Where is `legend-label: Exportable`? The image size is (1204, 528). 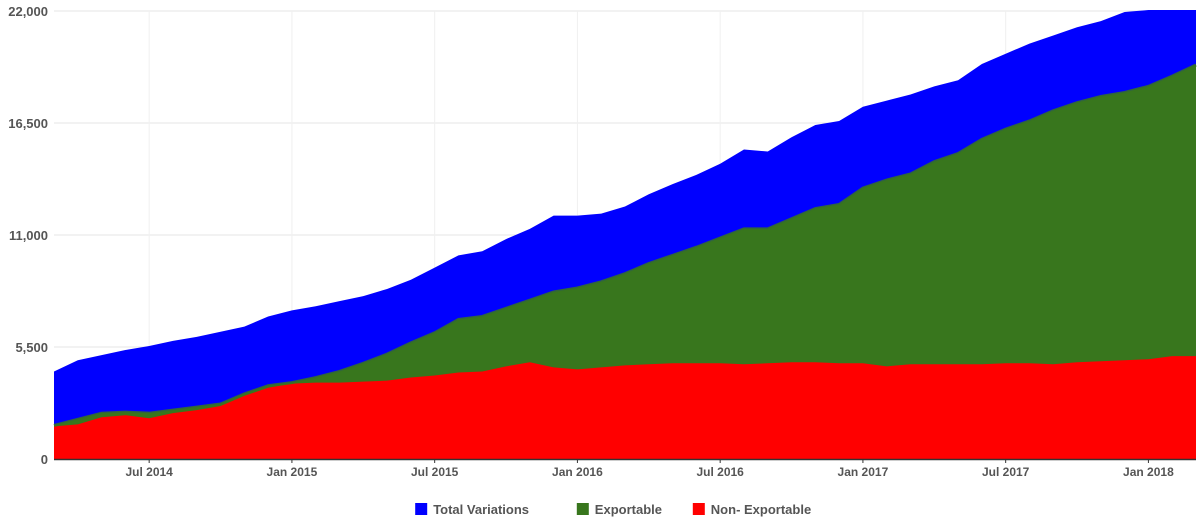
legend-label: Exportable is located at coordinates (628, 509).